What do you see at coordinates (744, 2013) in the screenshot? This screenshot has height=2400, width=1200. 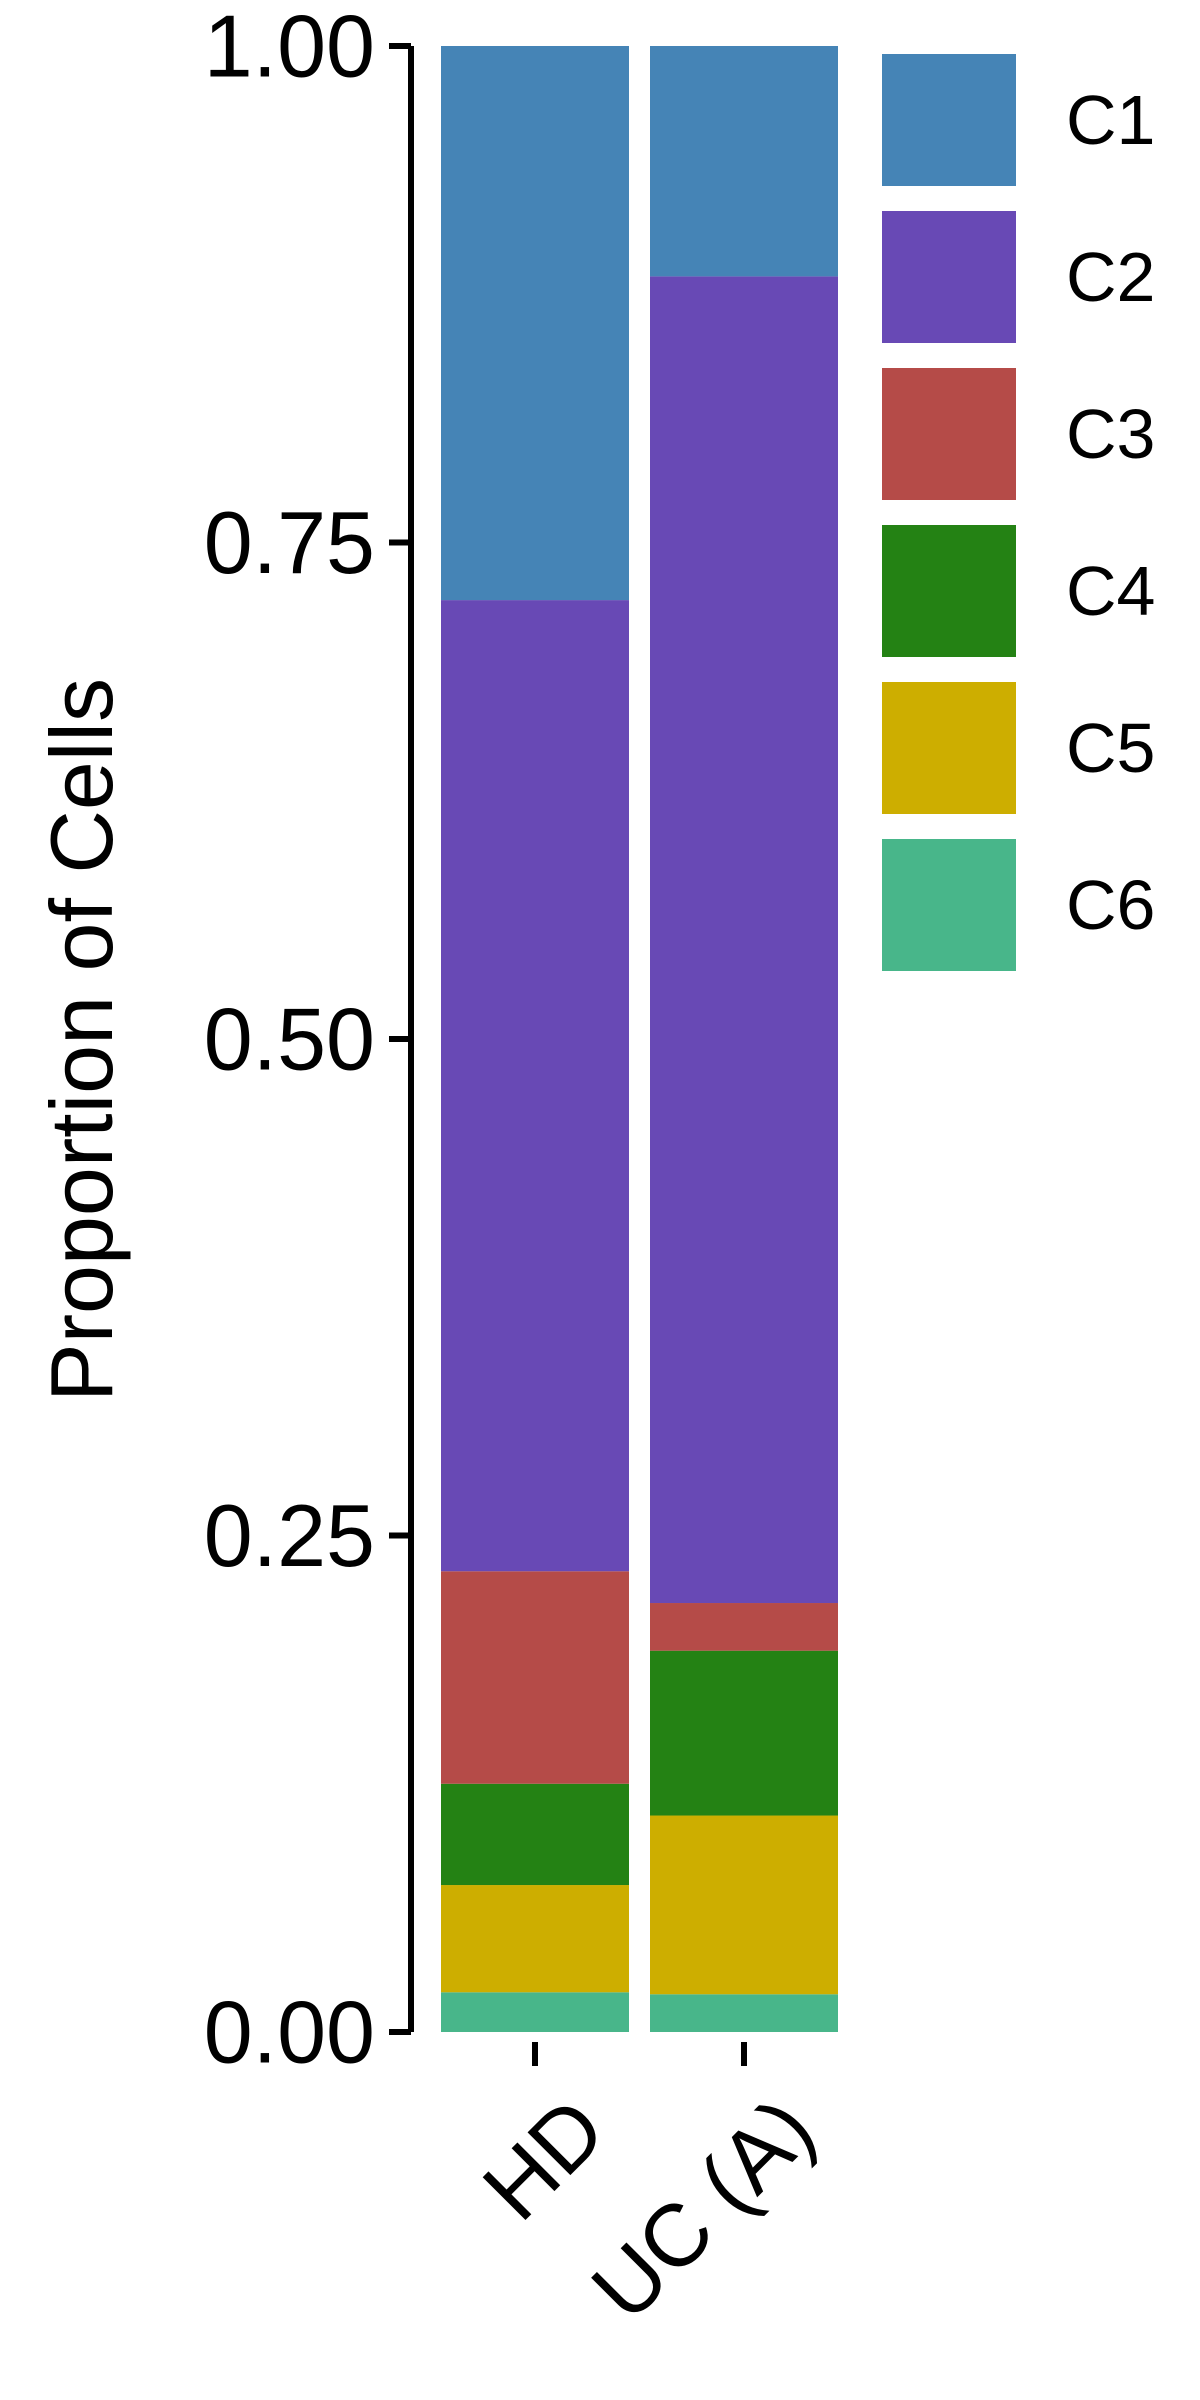 I see `bar-segment-uc-a-c6` at bounding box center [744, 2013].